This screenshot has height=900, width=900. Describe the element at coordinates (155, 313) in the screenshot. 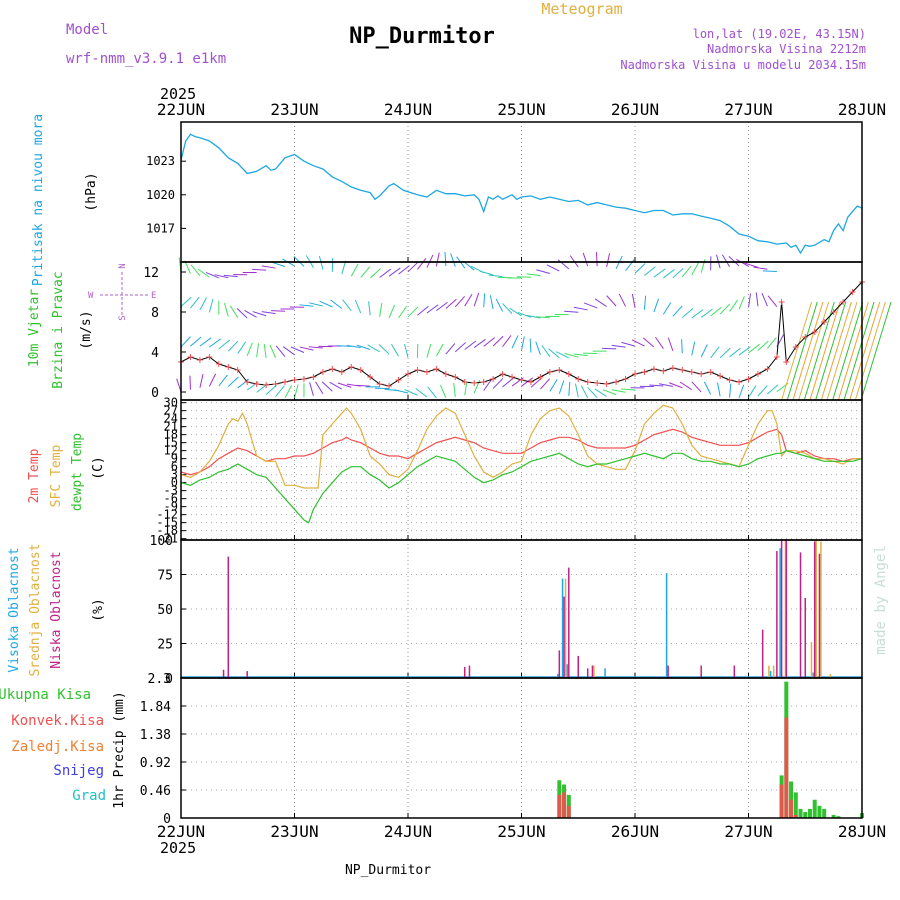

I see `wind-tick-label: 8` at that location.